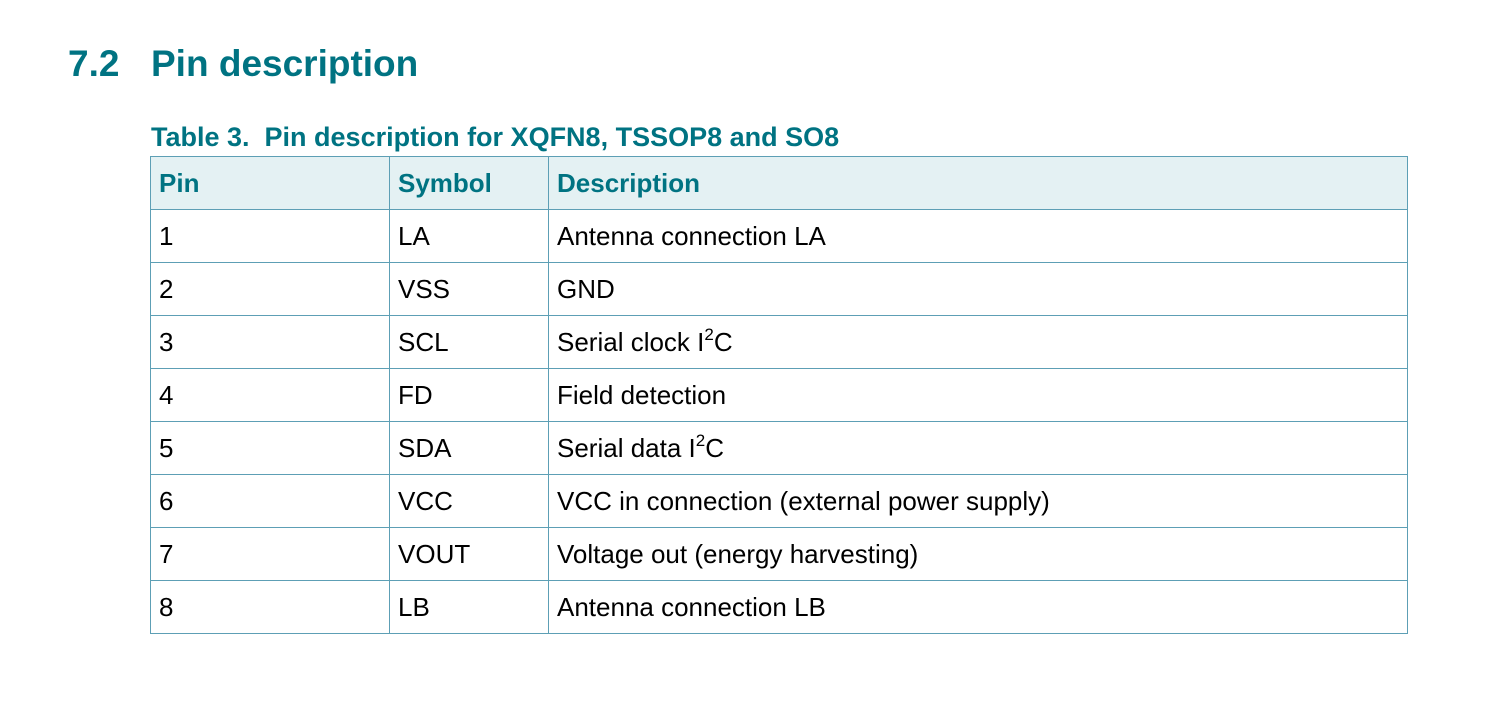  What do you see at coordinates (270, 236) in the screenshot?
I see `pin-cell: 1` at bounding box center [270, 236].